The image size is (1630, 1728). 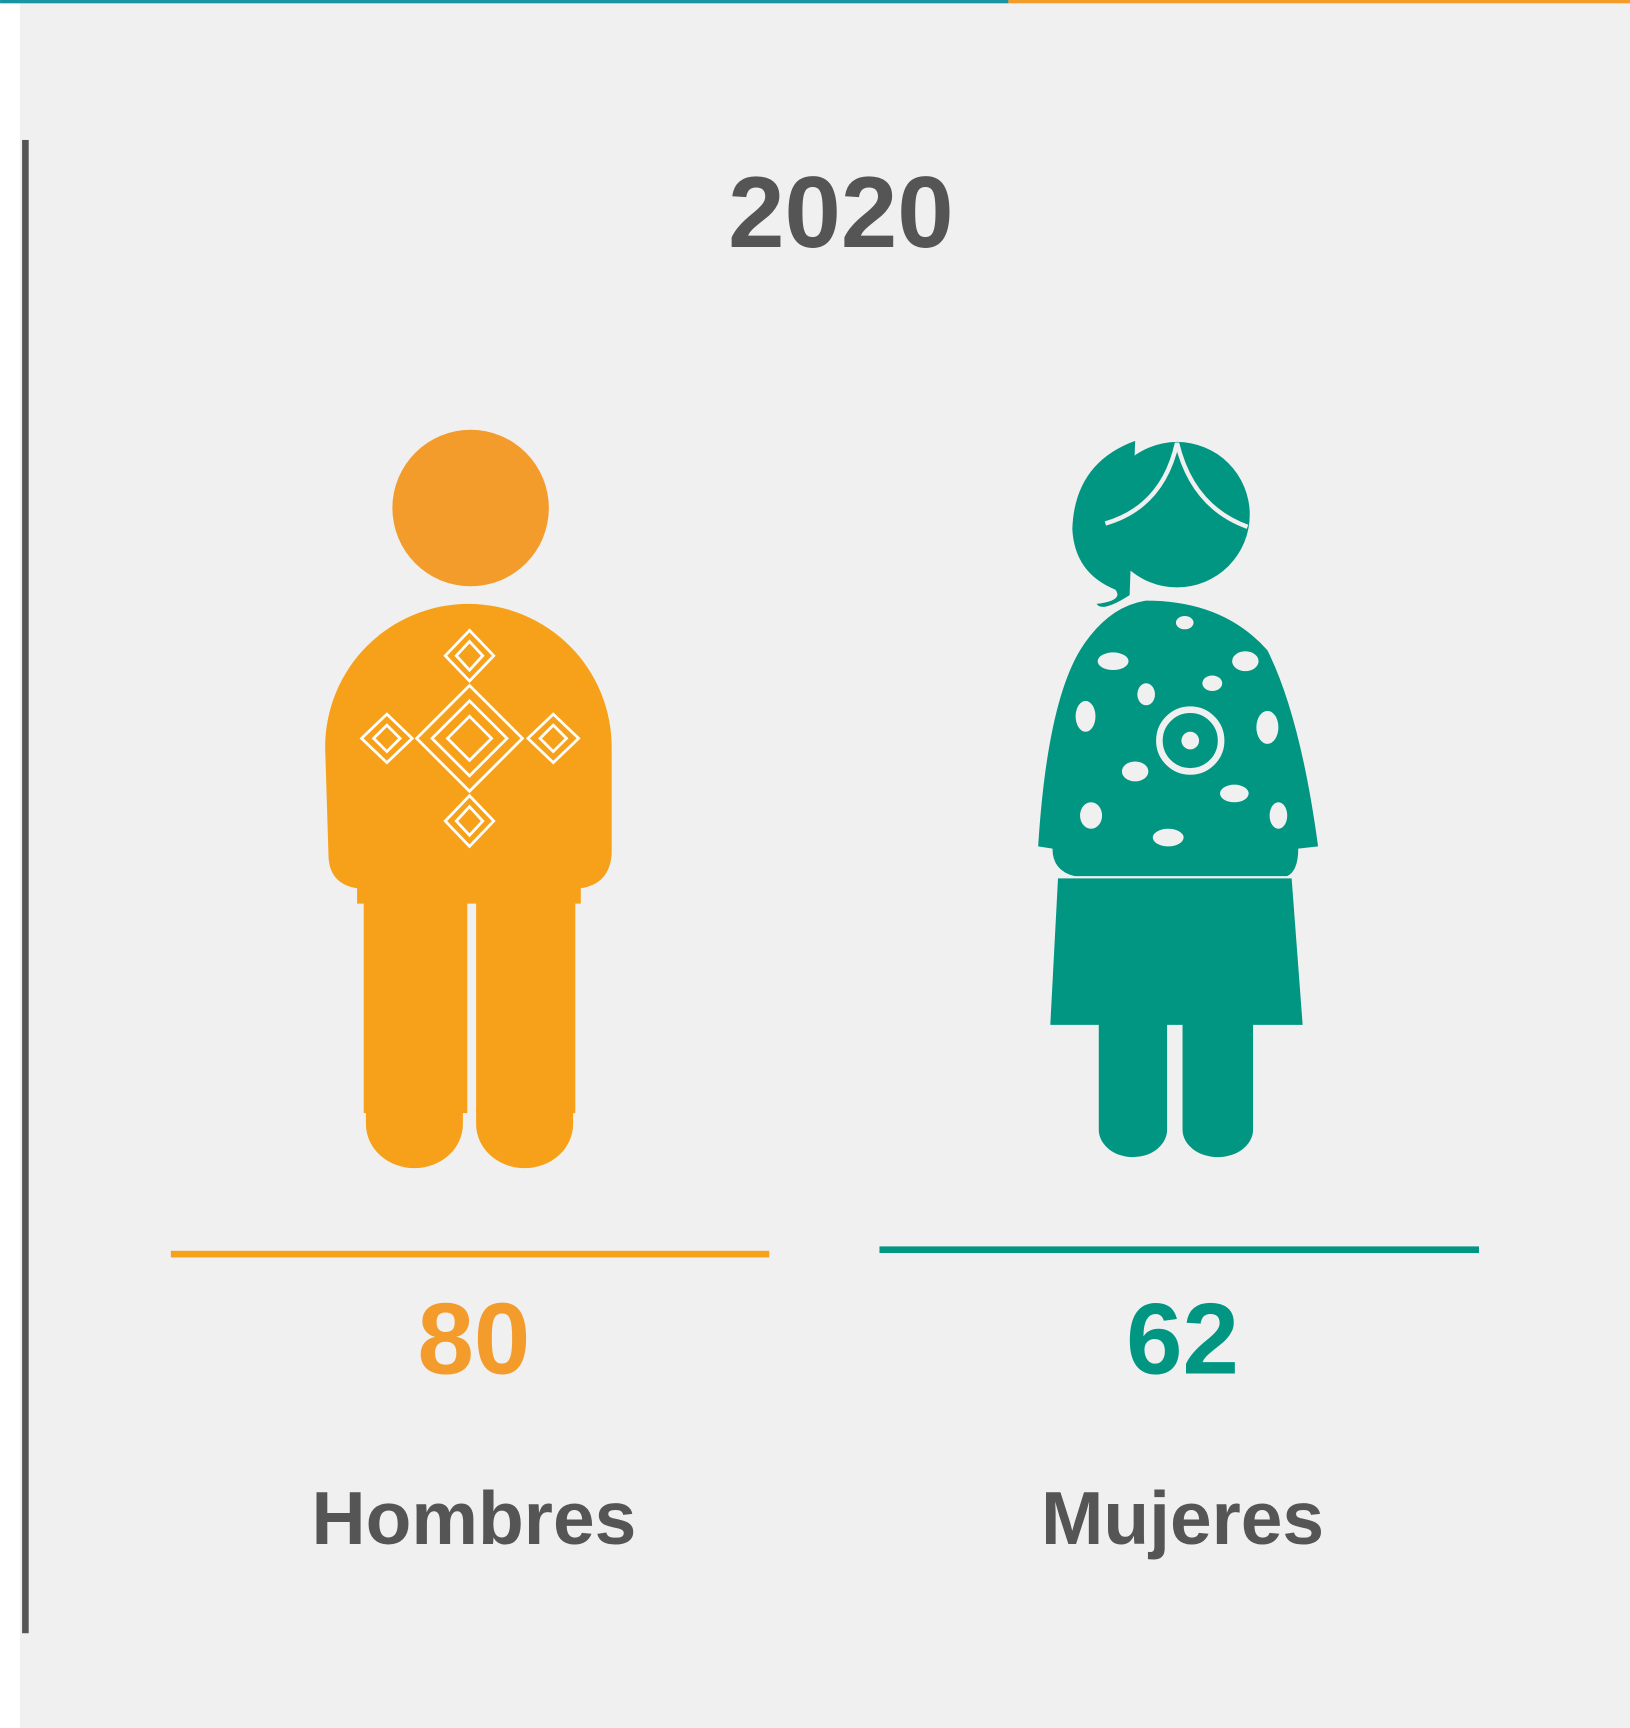 I want to click on man-icon, so click(x=468, y=799).